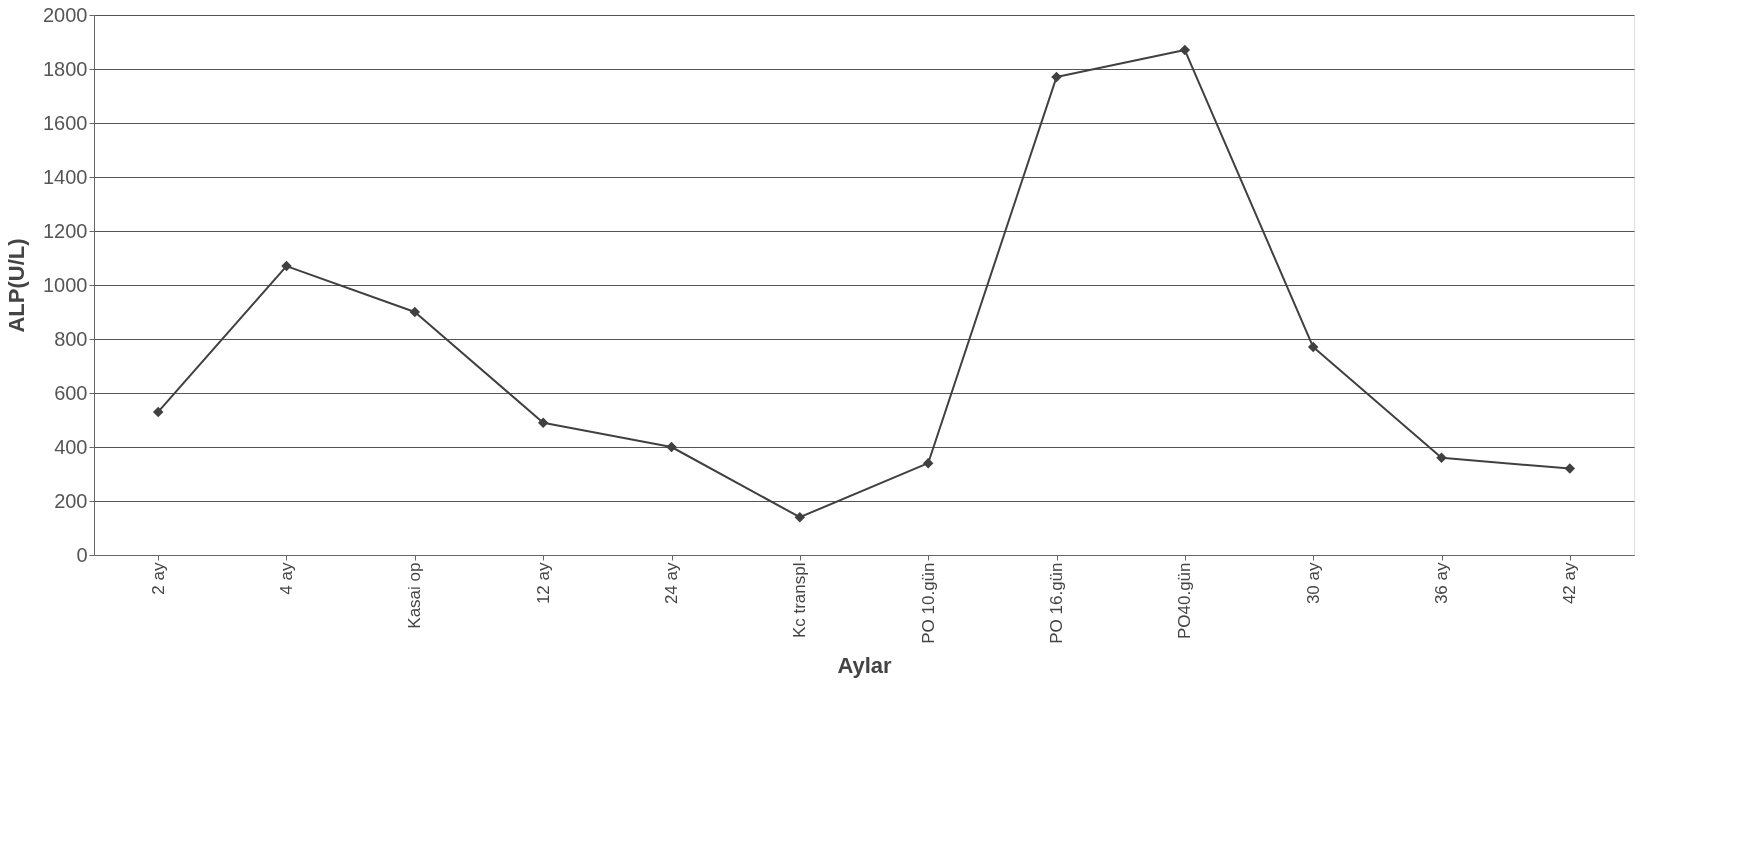 The image size is (1739, 847). Describe the element at coordinates (1185, 601) in the screenshot. I see `x-tick-label: PO40.gün` at that location.